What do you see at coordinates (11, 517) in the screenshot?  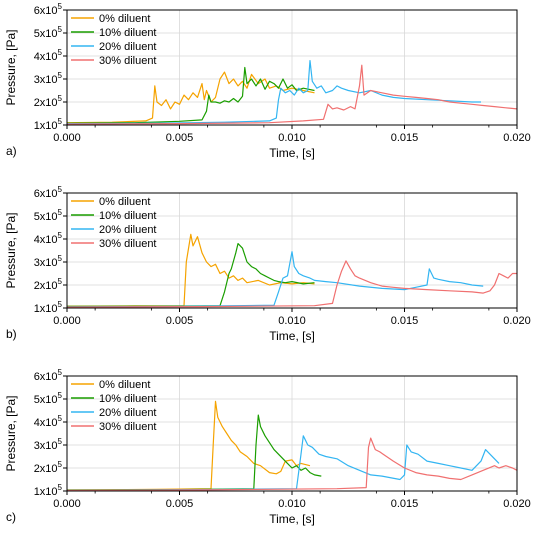 I see `panel-label: c)` at bounding box center [11, 517].